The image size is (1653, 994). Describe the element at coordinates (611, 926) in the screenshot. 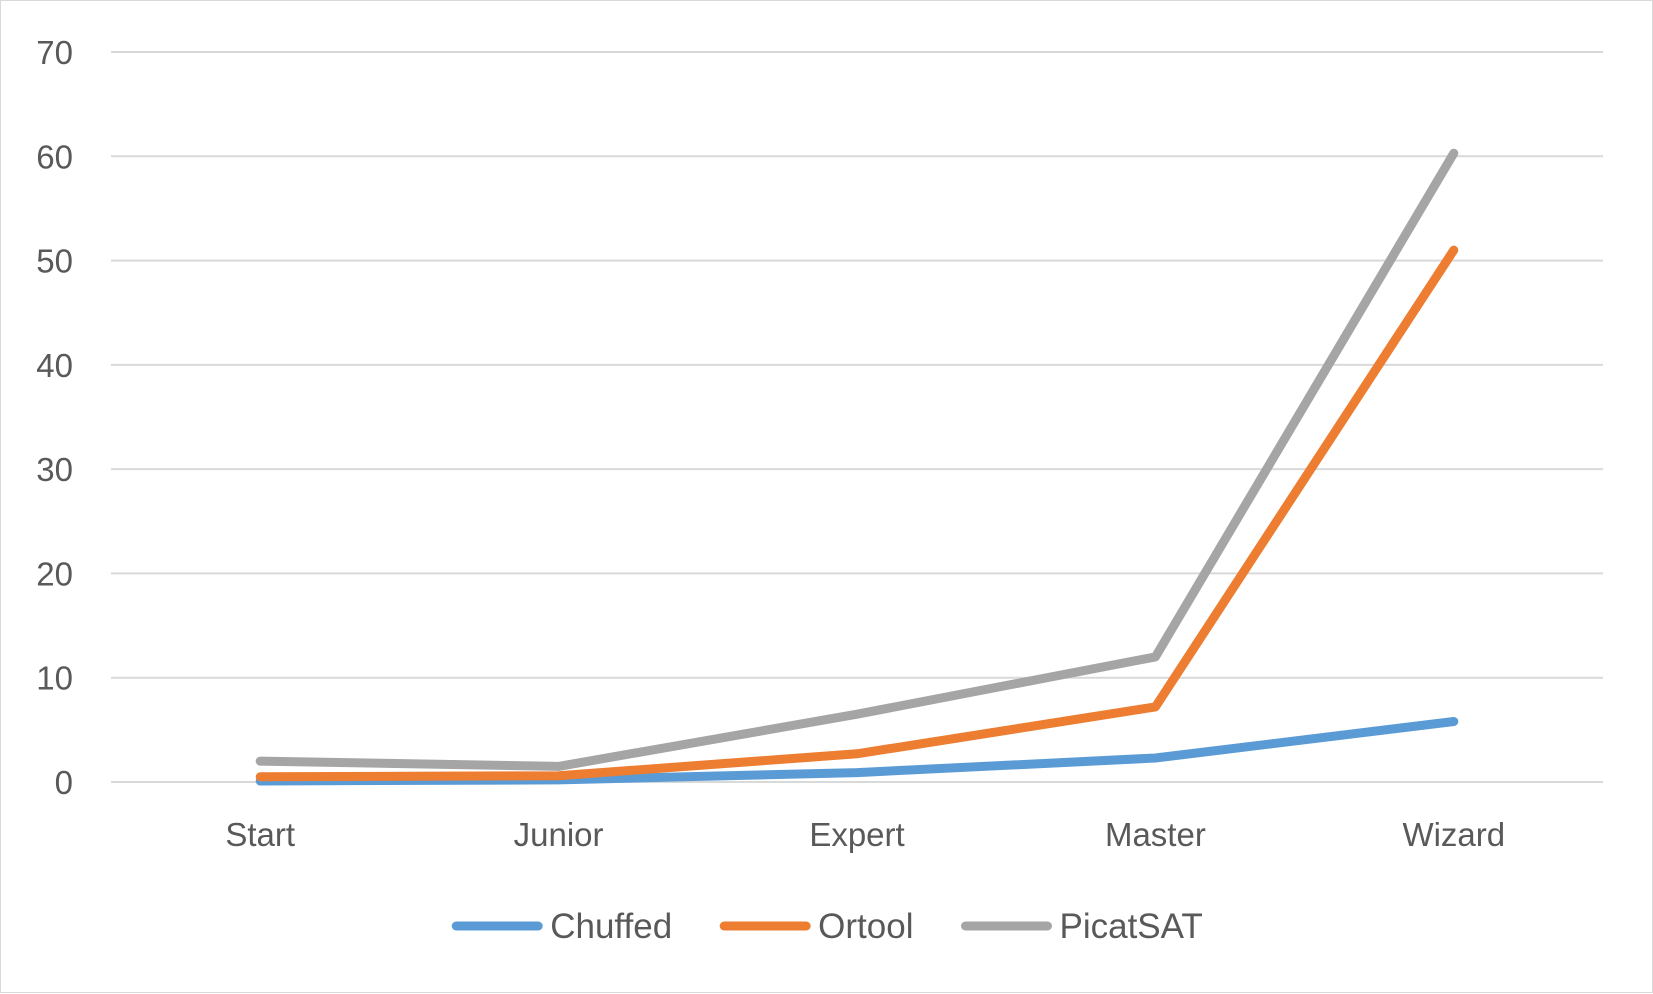

I see `legend-label: Chuffed` at that location.